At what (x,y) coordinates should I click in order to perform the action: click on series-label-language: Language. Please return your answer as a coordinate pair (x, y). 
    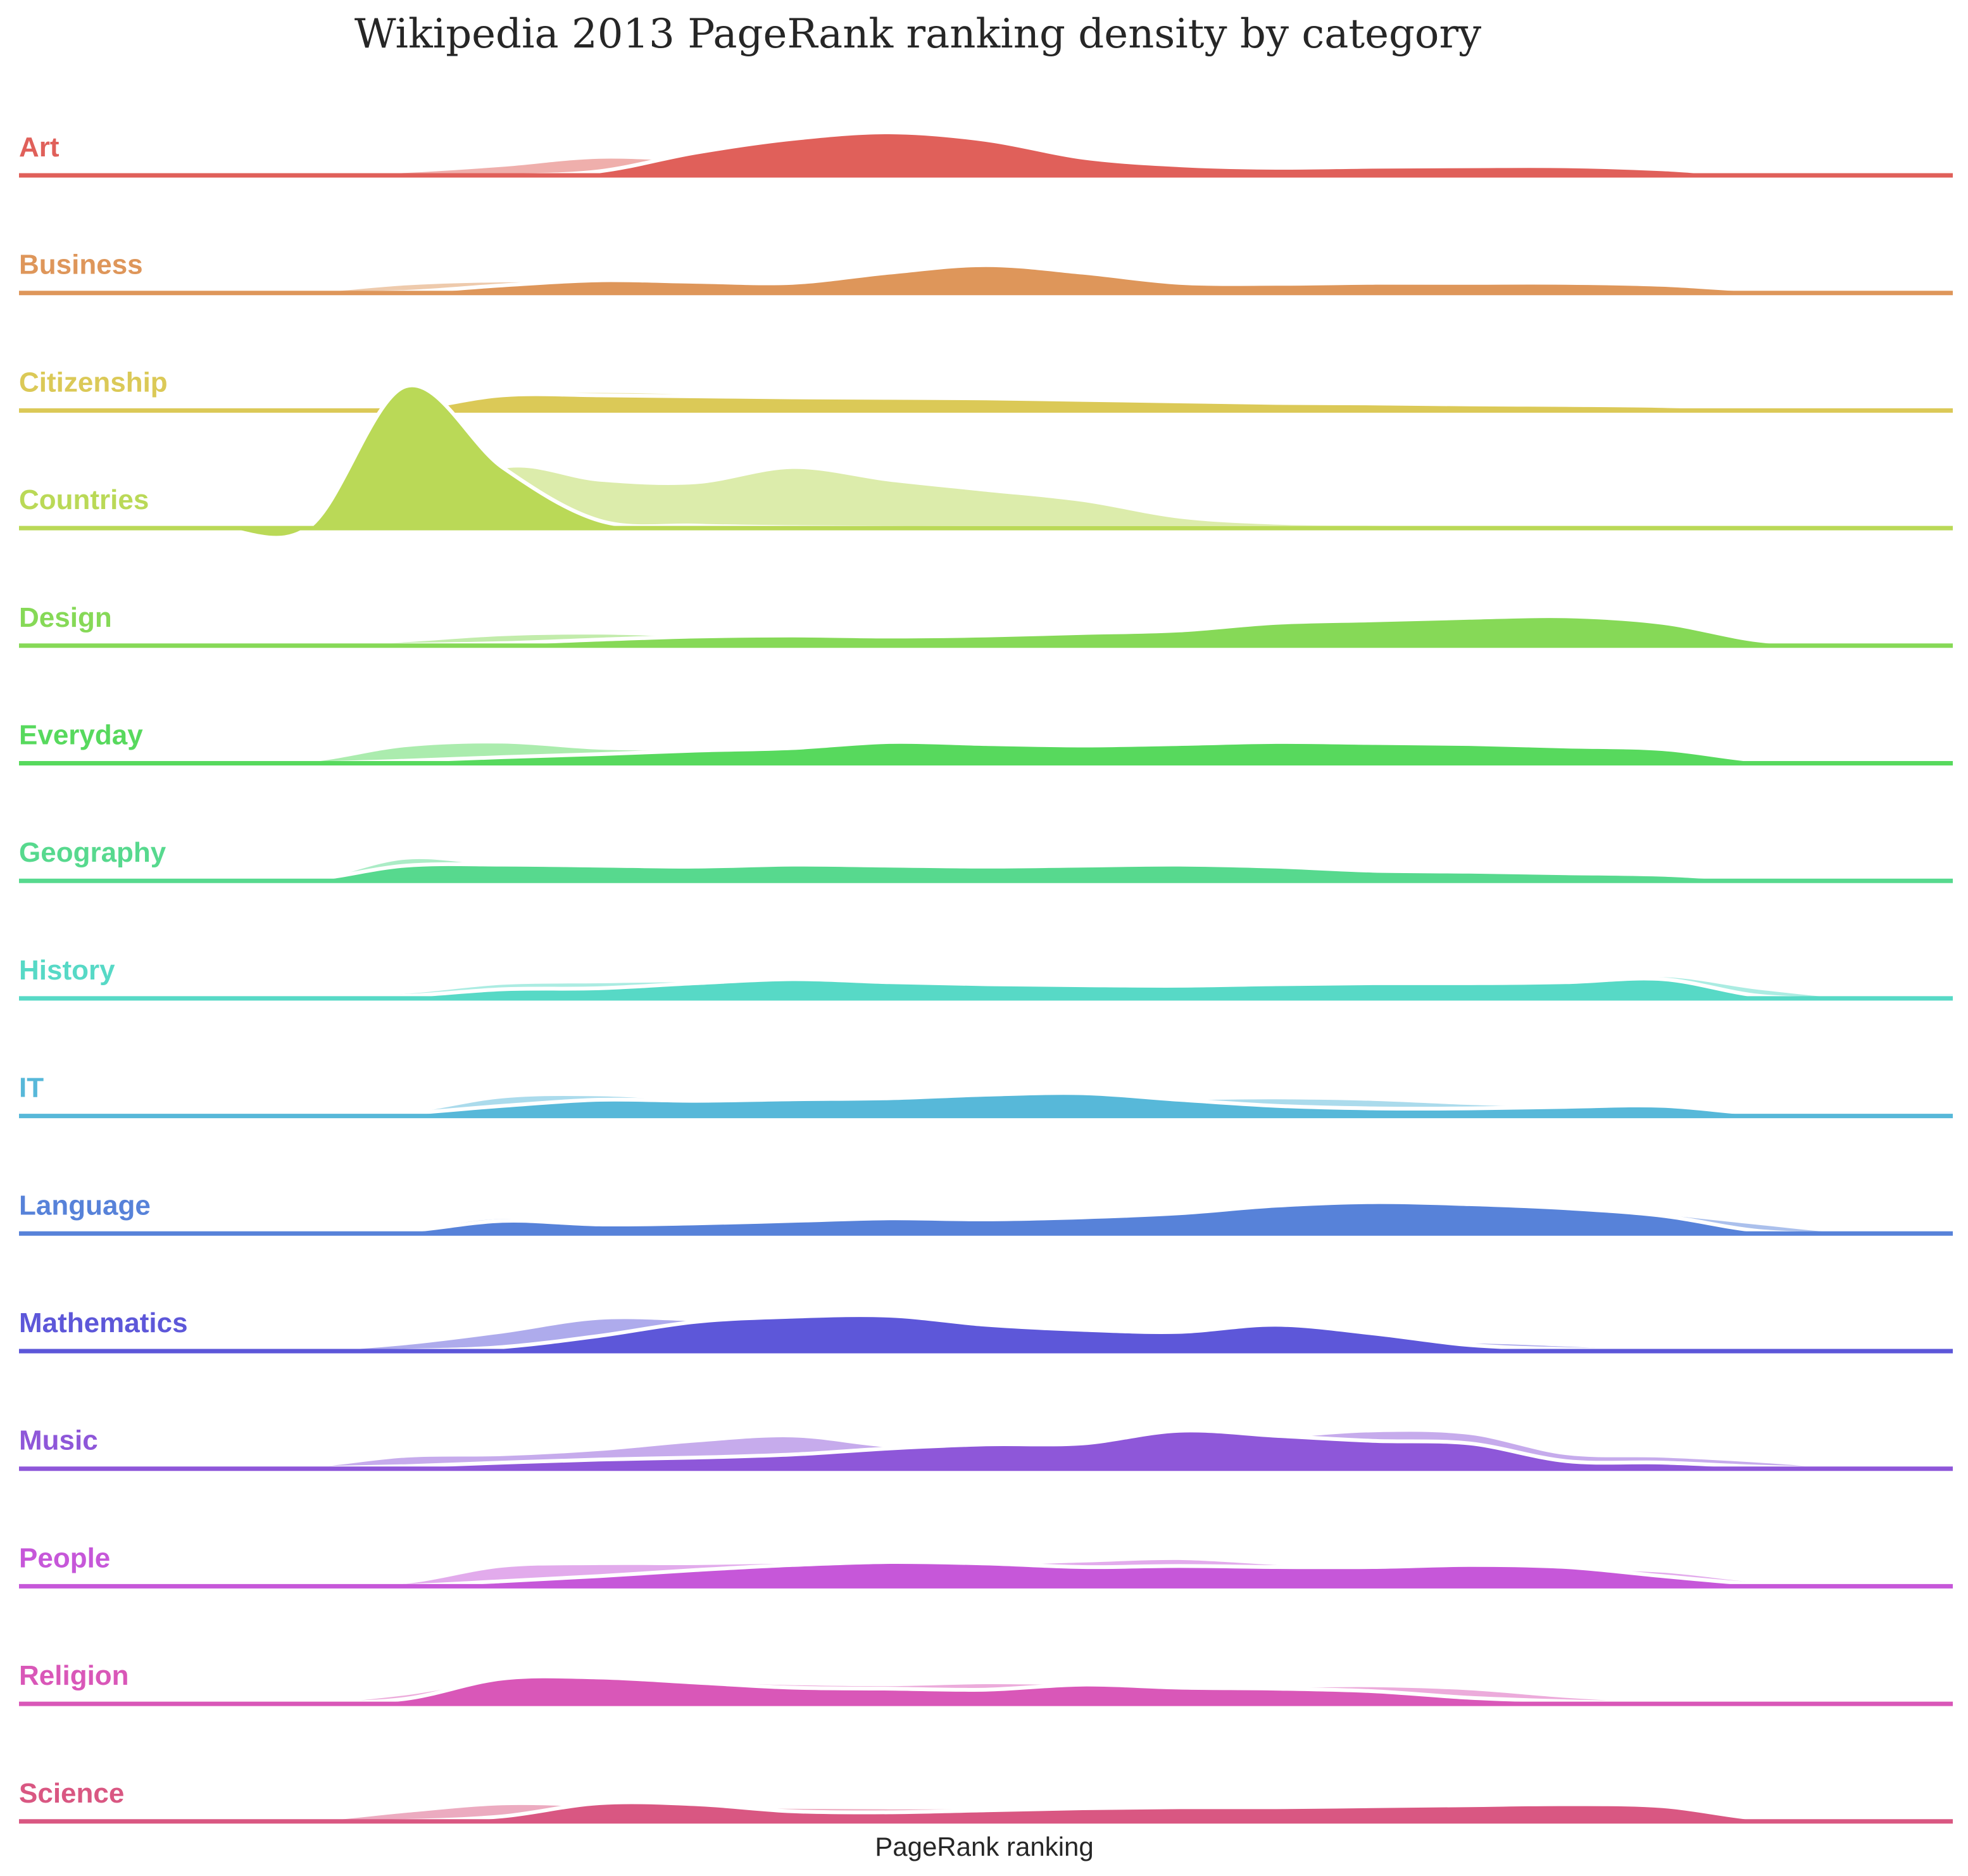
    Looking at the image, I should click on (85, 1205).